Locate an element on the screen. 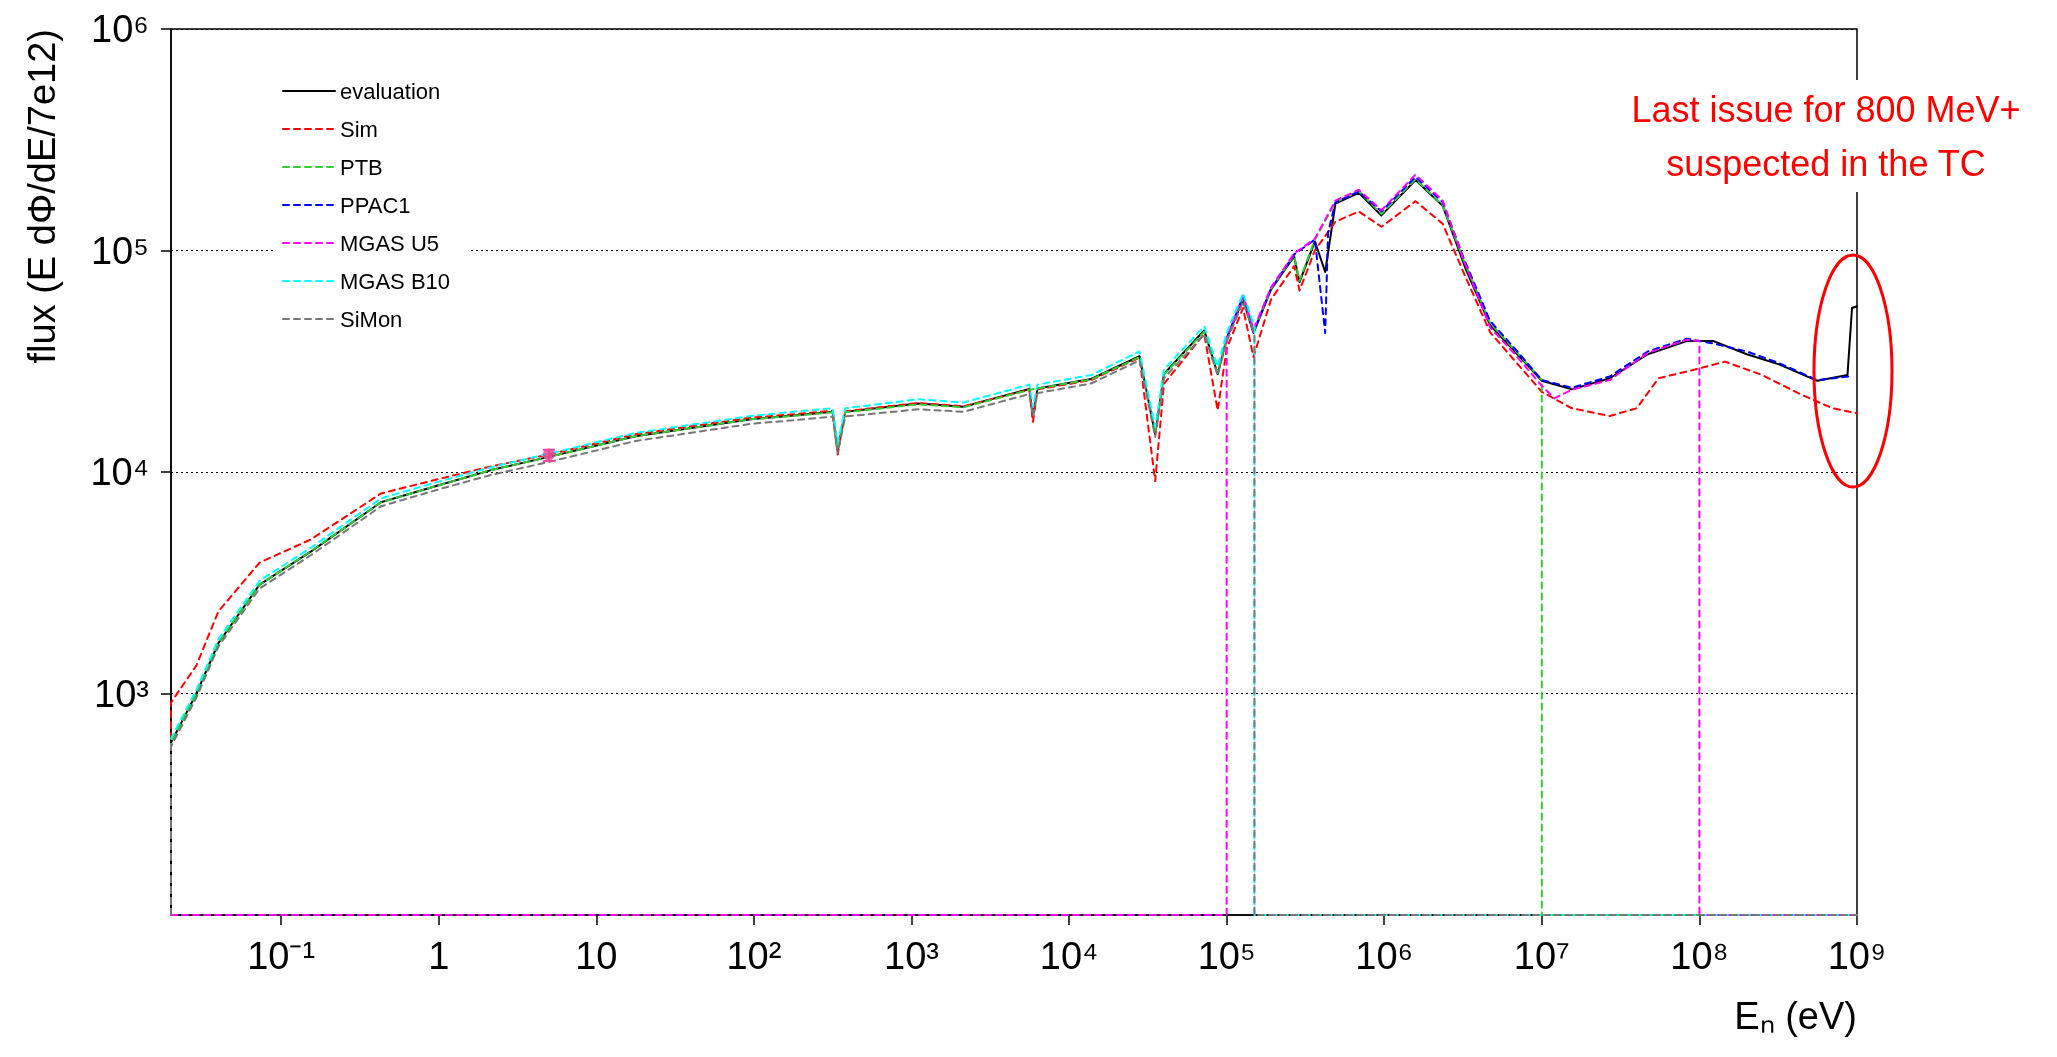 The image size is (2057, 1057). x-tick-label: 10⁷ is located at coordinates (1541, 956).